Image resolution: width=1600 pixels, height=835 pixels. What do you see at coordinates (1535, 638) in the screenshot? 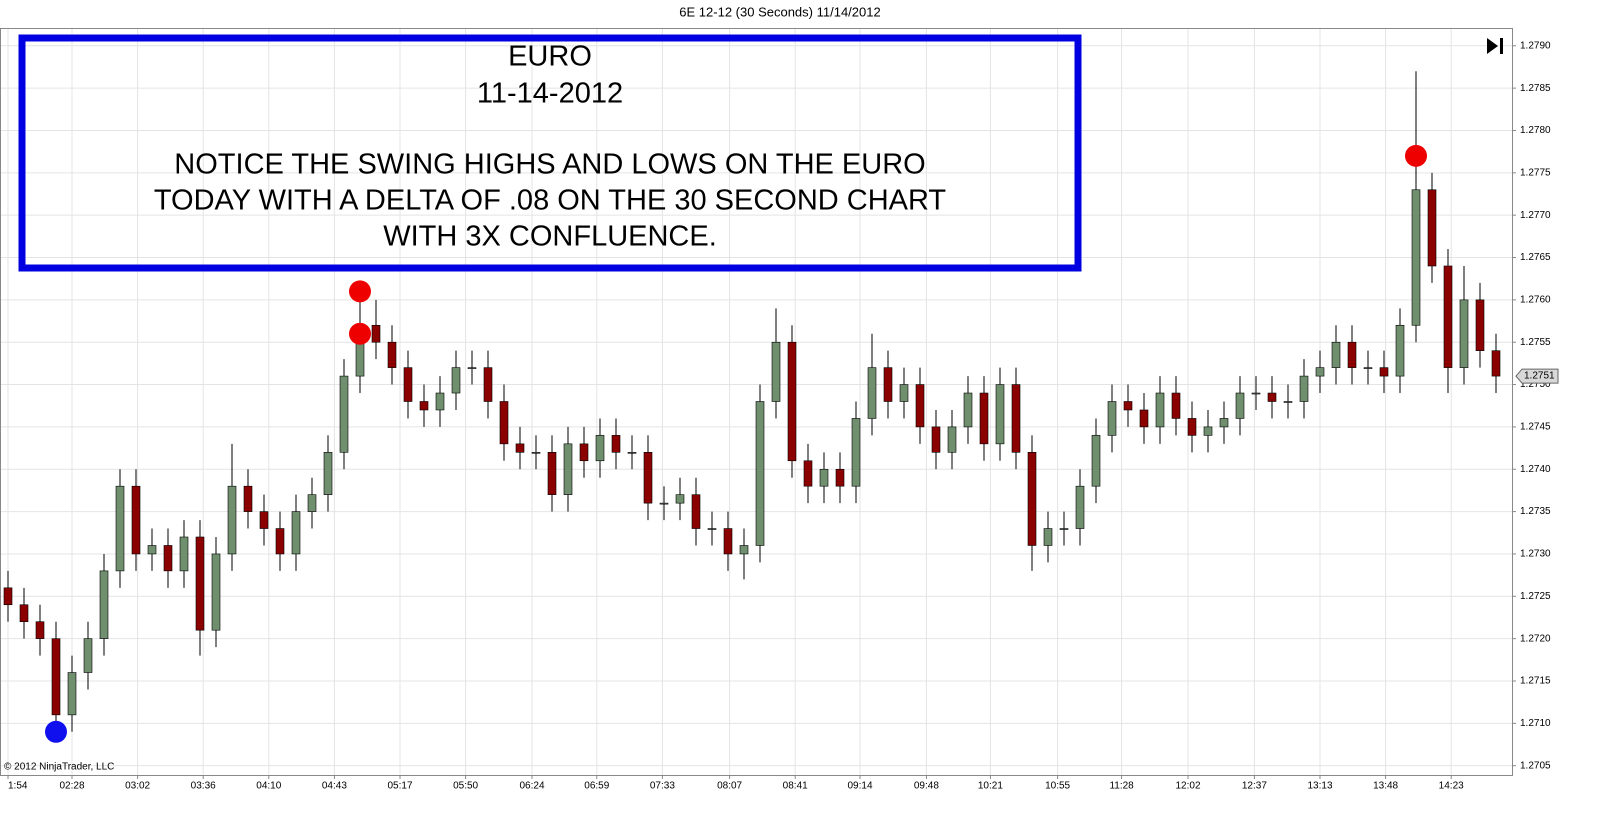
I see `y-tick-label: 1.2720` at bounding box center [1535, 638].